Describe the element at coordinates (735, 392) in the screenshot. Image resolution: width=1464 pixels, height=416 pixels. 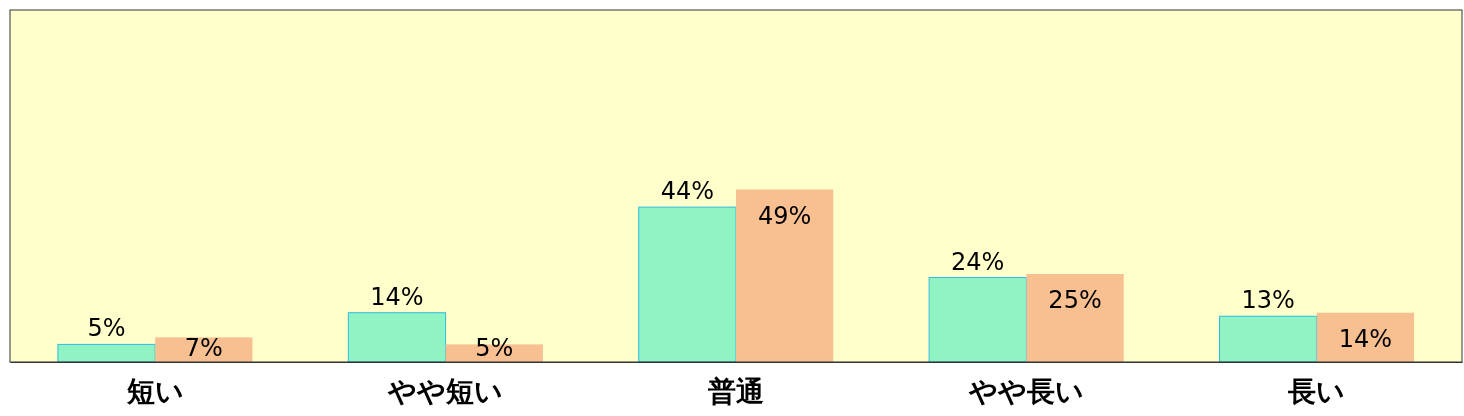
I see `x-tick-label: 普通` at that location.